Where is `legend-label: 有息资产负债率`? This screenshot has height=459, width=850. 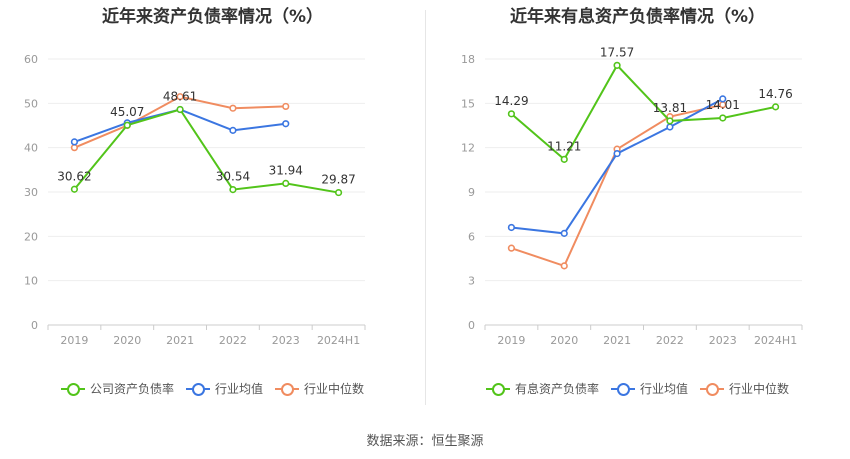 legend-label: 有息资产负债率 is located at coordinates (556, 389).